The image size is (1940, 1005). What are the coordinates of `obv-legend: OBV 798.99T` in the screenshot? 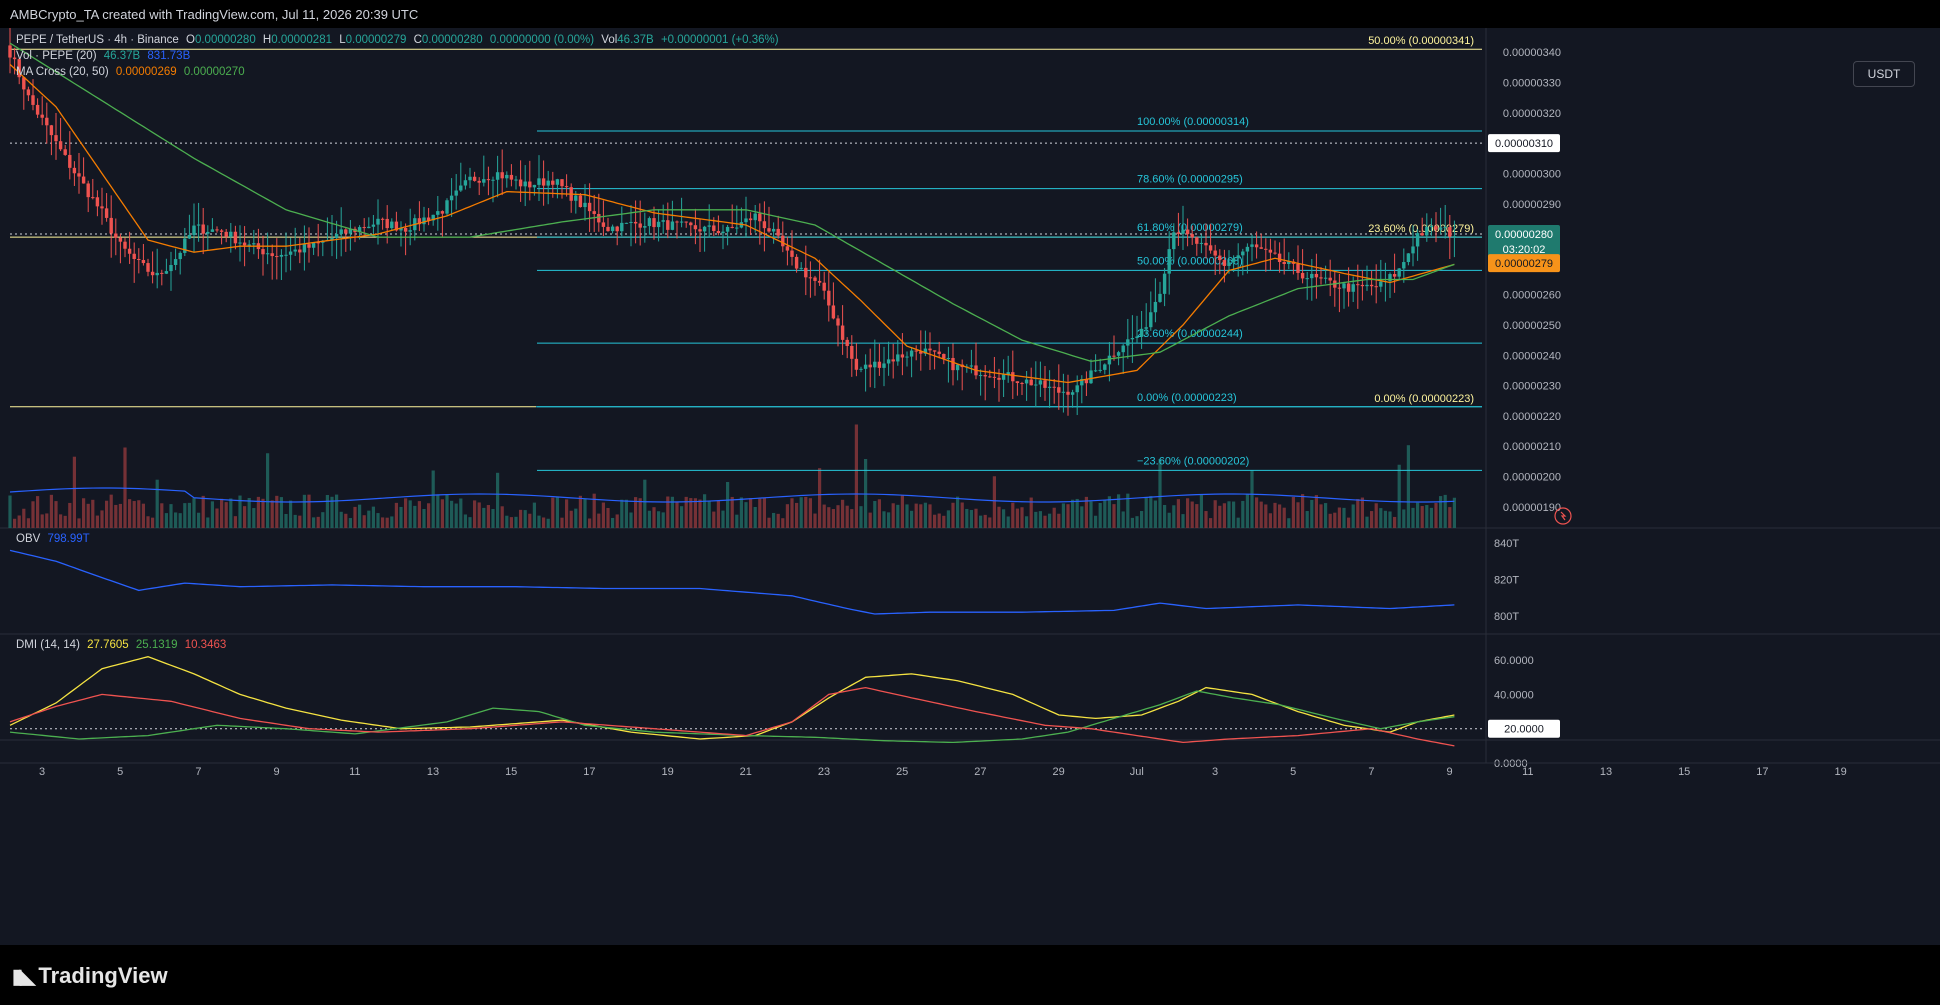 It's located at (55, 539).